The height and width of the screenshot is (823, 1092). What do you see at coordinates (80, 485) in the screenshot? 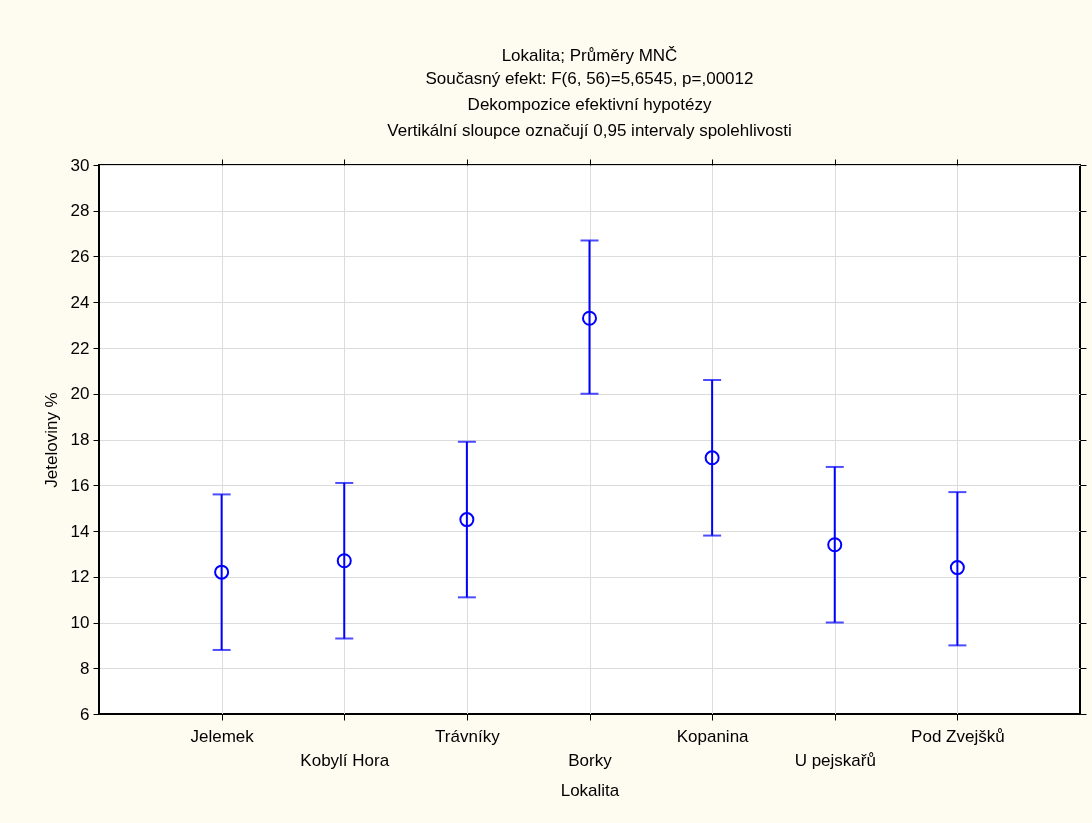
I see `y-tick-label: 16` at bounding box center [80, 485].